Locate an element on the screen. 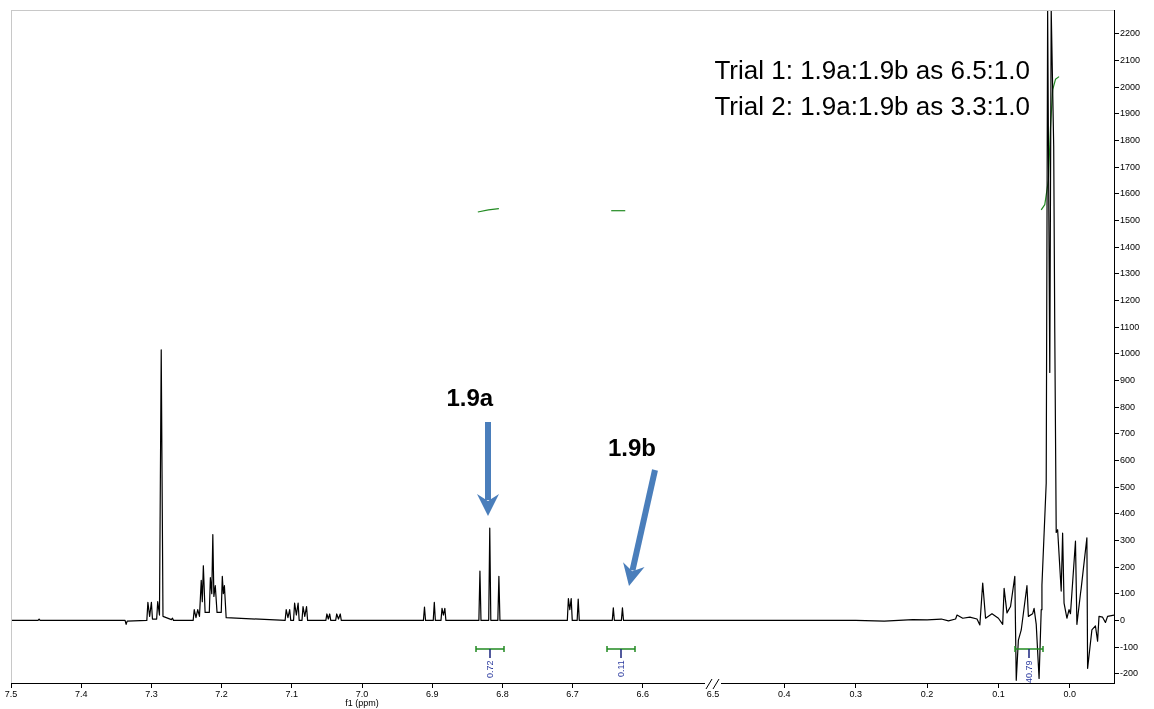 Image resolution: width=1154 pixels, height=709 pixels. annotation: Trial 2: 1.9a:1.9b as 3.3:1.0 is located at coordinates (872, 106).